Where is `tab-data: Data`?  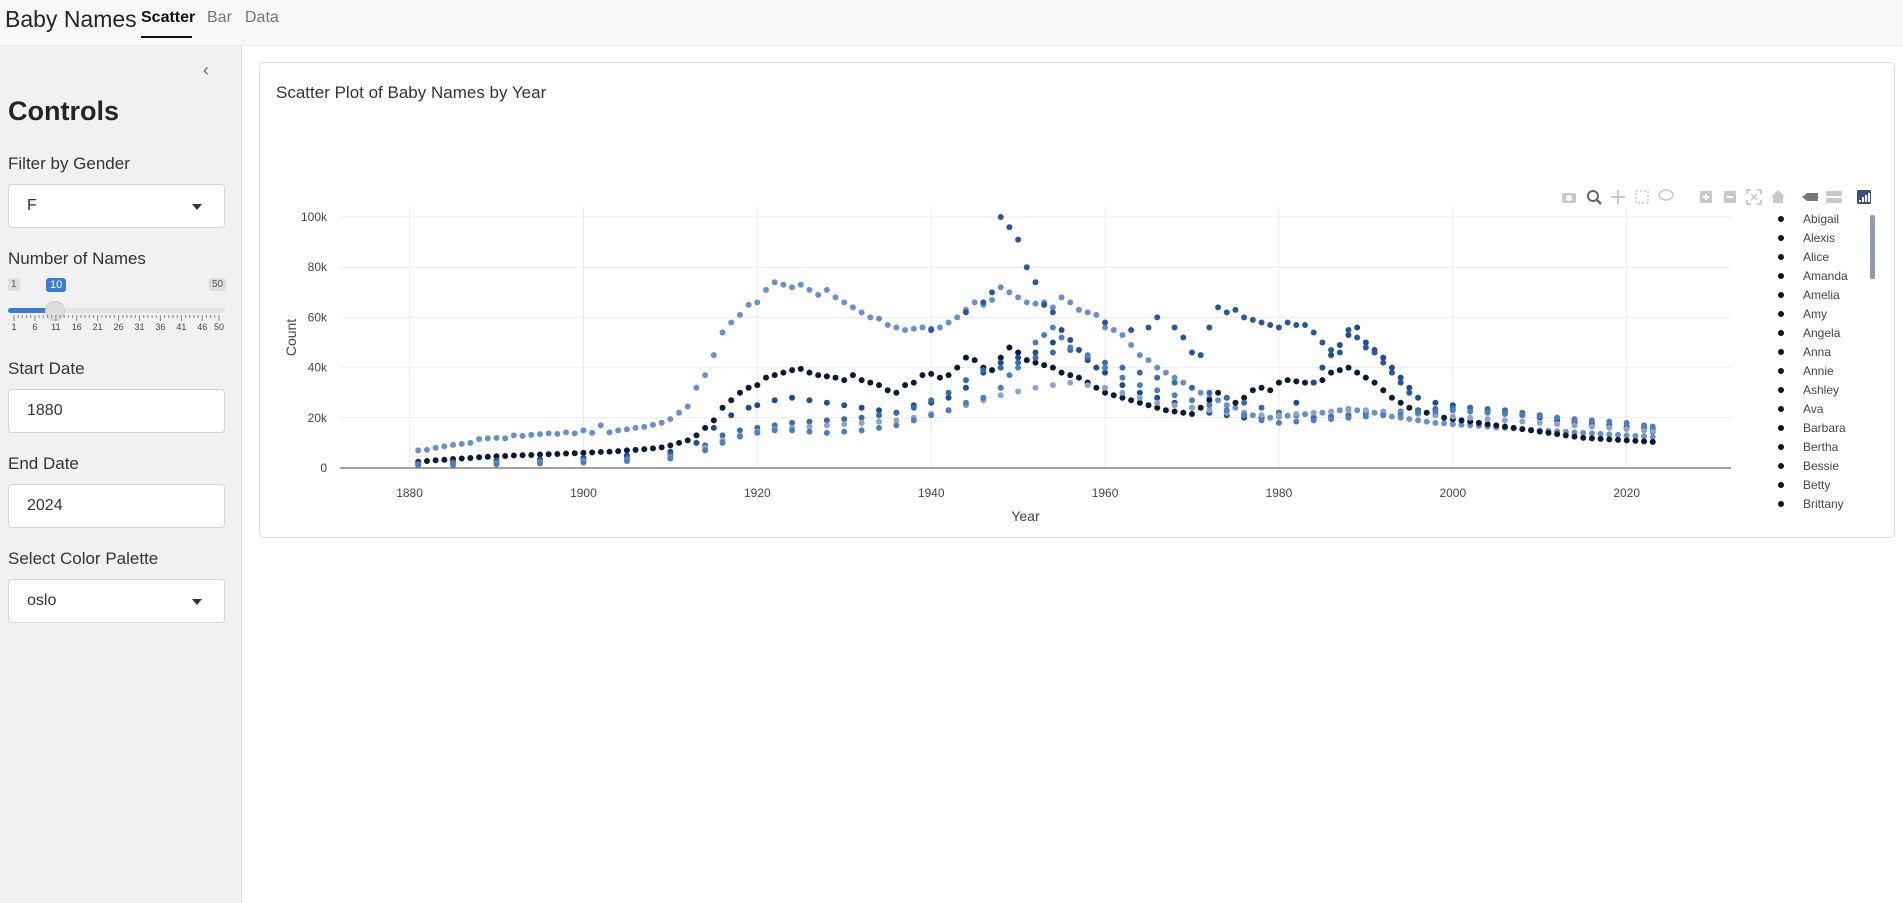
tab-data: Data is located at coordinates (262, 17).